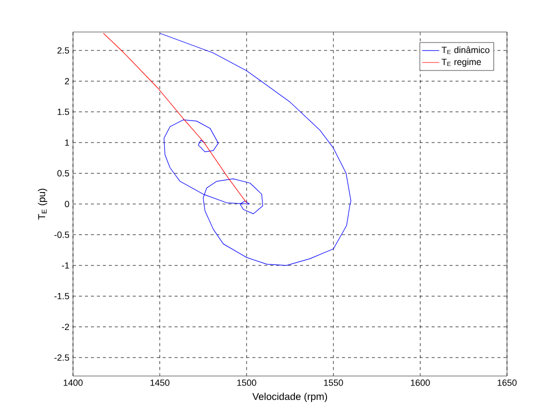  I want to click on y-tick-label: -0.5, so click(62, 235).